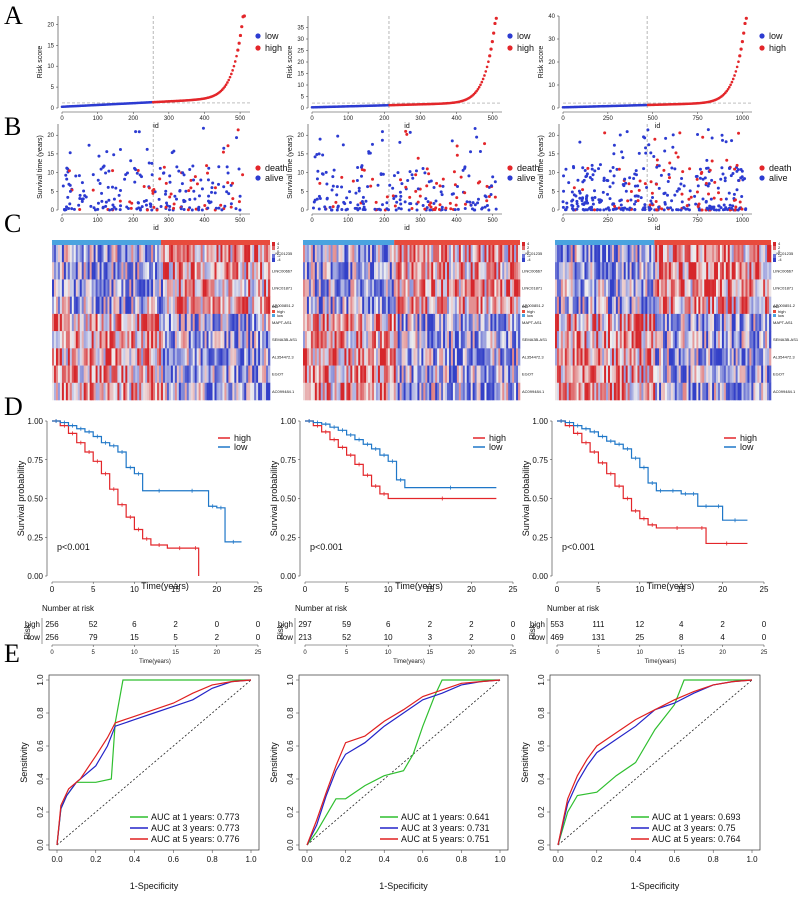  I want to click on y-tick-label: 1.00, so click(288, 421).